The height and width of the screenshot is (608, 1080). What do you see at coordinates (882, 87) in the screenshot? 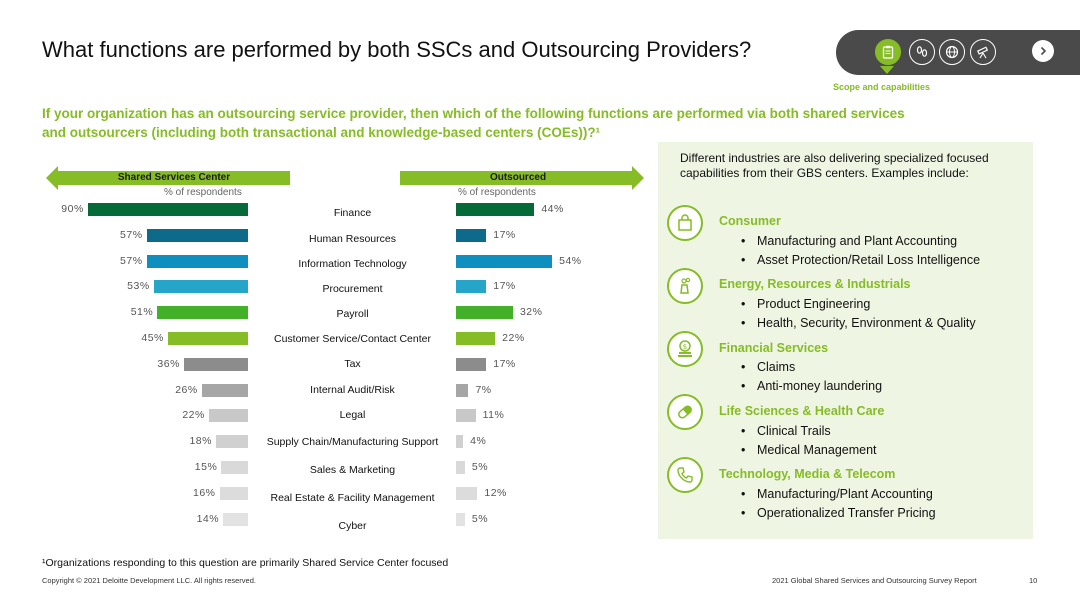
I see `nav-caption: Scope and capabilities` at bounding box center [882, 87].